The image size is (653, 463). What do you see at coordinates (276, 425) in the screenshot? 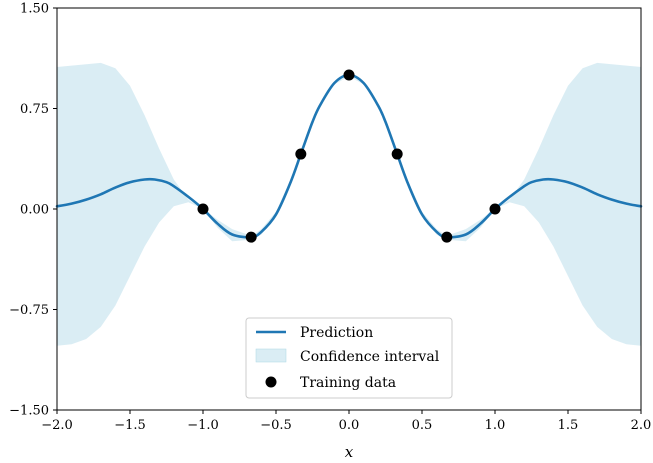
I see `x-tick-label: −0.5` at bounding box center [276, 425].